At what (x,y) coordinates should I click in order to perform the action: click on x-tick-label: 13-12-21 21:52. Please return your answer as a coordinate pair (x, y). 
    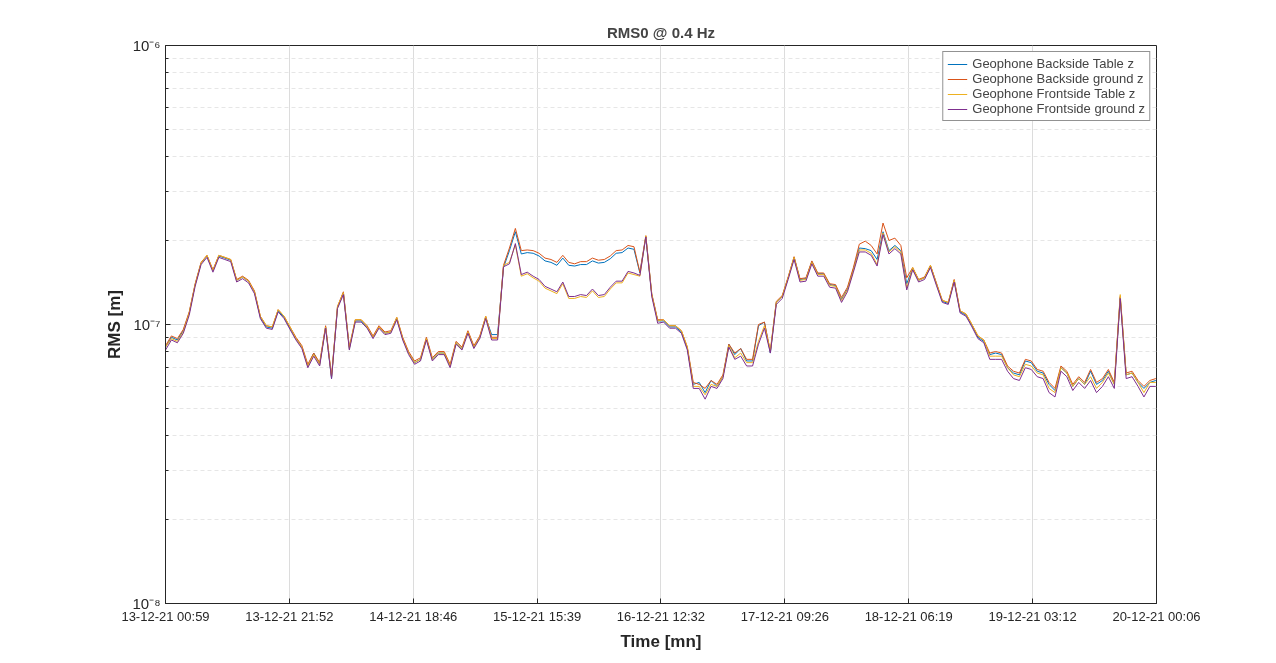
    Looking at the image, I should click on (289, 616).